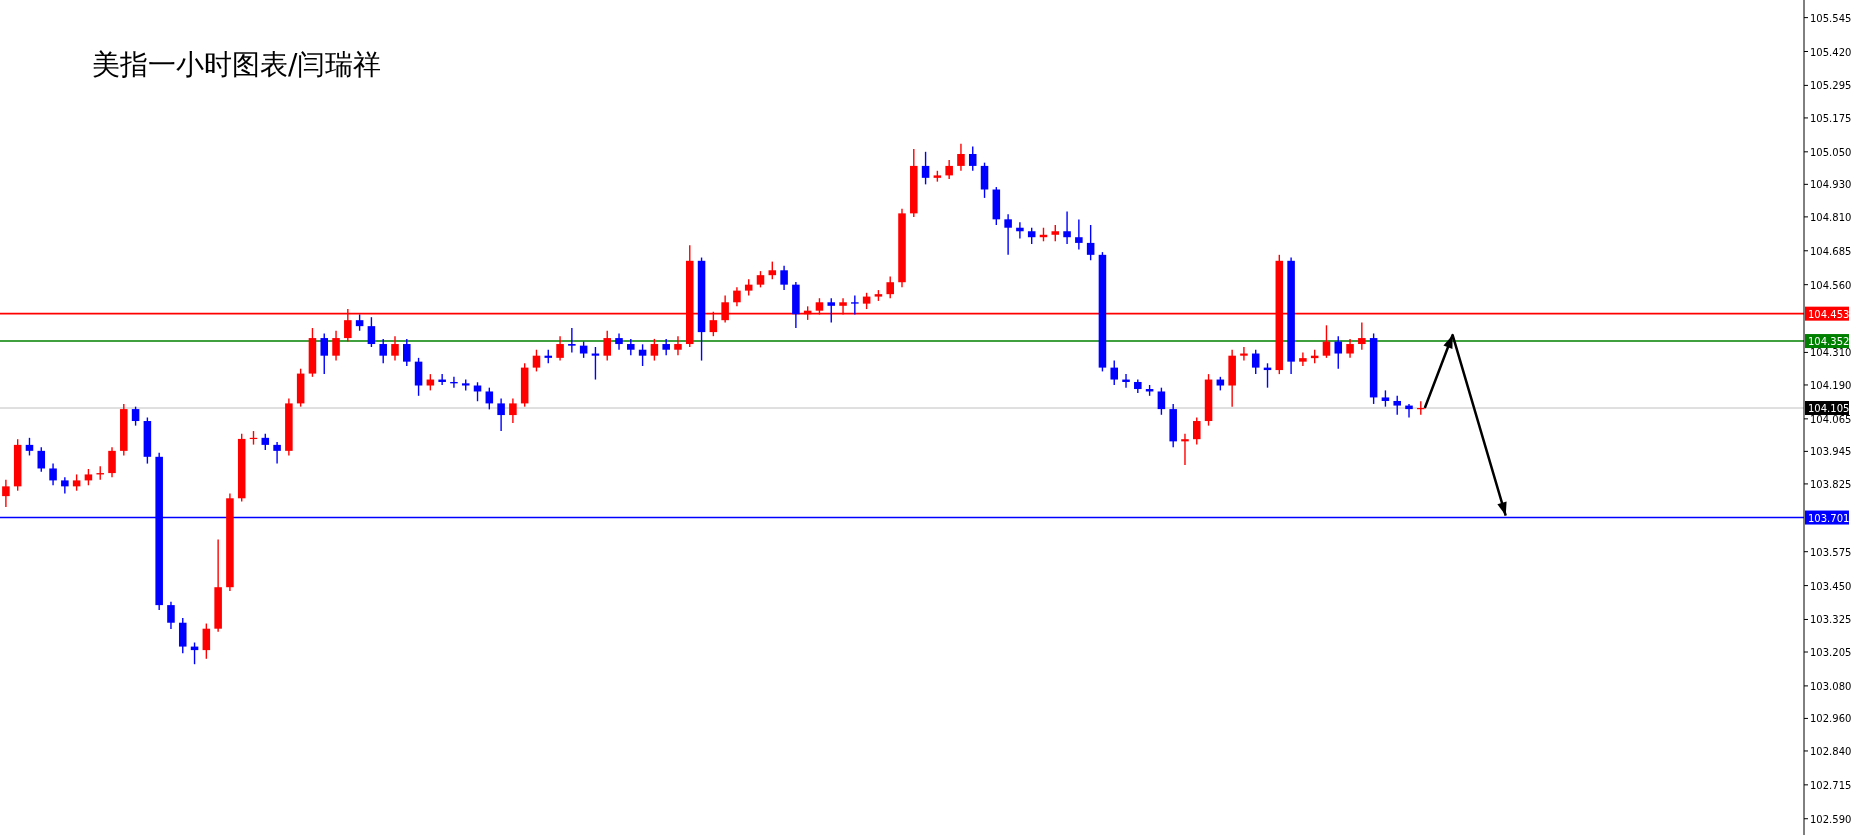  What do you see at coordinates (1831, 452) in the screenshot?
I see `y-tick-label: 103.945` at bounding box center [1831, 452].